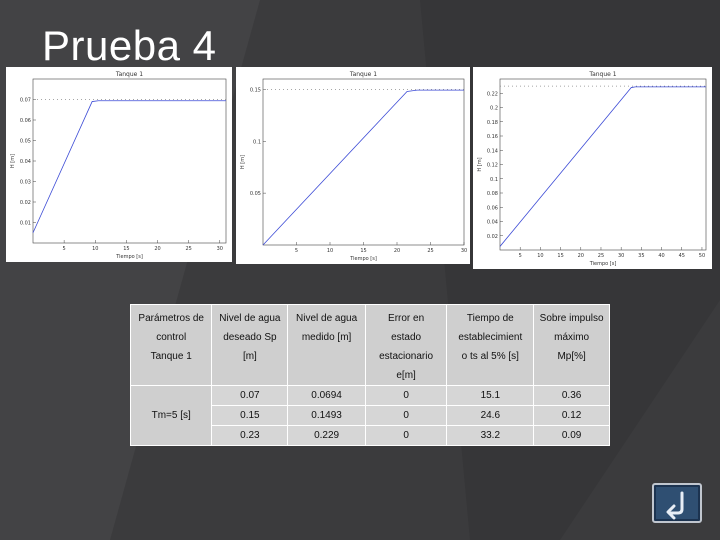  Describe the element at coordinates (25, 224) in the screenshot. I see `y-tick-label: 0.01` at that location.